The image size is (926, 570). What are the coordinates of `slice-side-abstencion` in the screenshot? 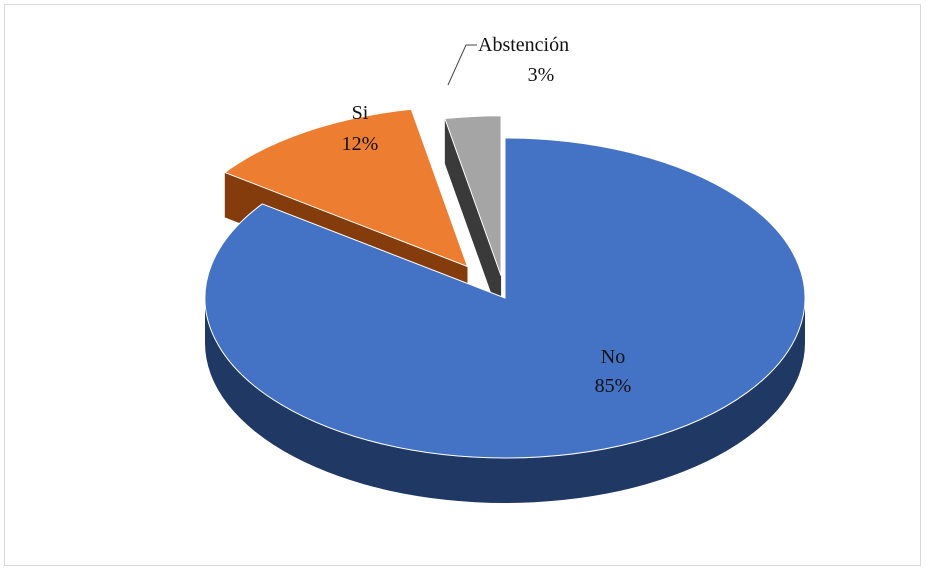 It's located at (473, 219).